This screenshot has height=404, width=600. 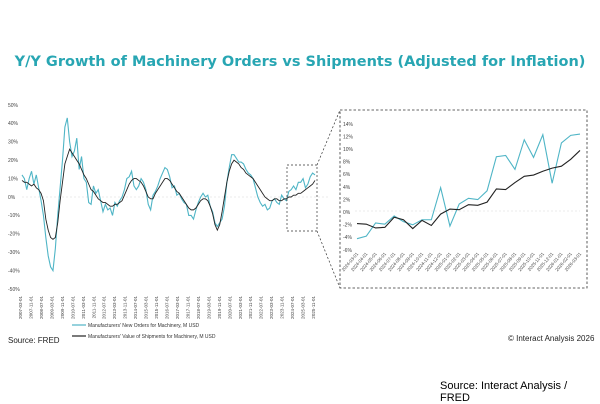 What do you see at coordinates (347, 226) in the screenshot?
I see `inset-y-tick-label: -2%` at bounding box center [347, 226].